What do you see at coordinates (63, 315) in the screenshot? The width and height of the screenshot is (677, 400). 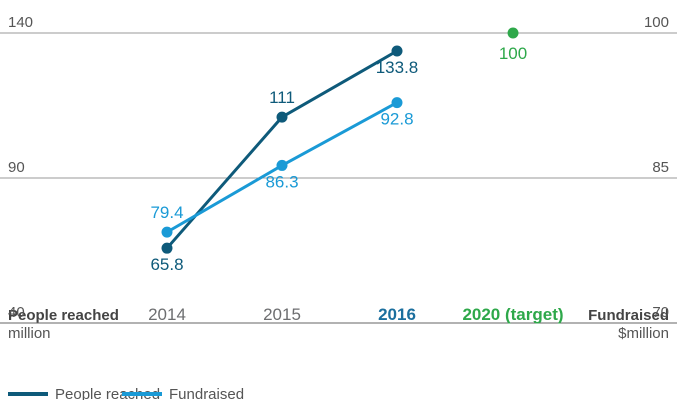 I see `y-axis-label: People reached` at bounding box center [63, 315].